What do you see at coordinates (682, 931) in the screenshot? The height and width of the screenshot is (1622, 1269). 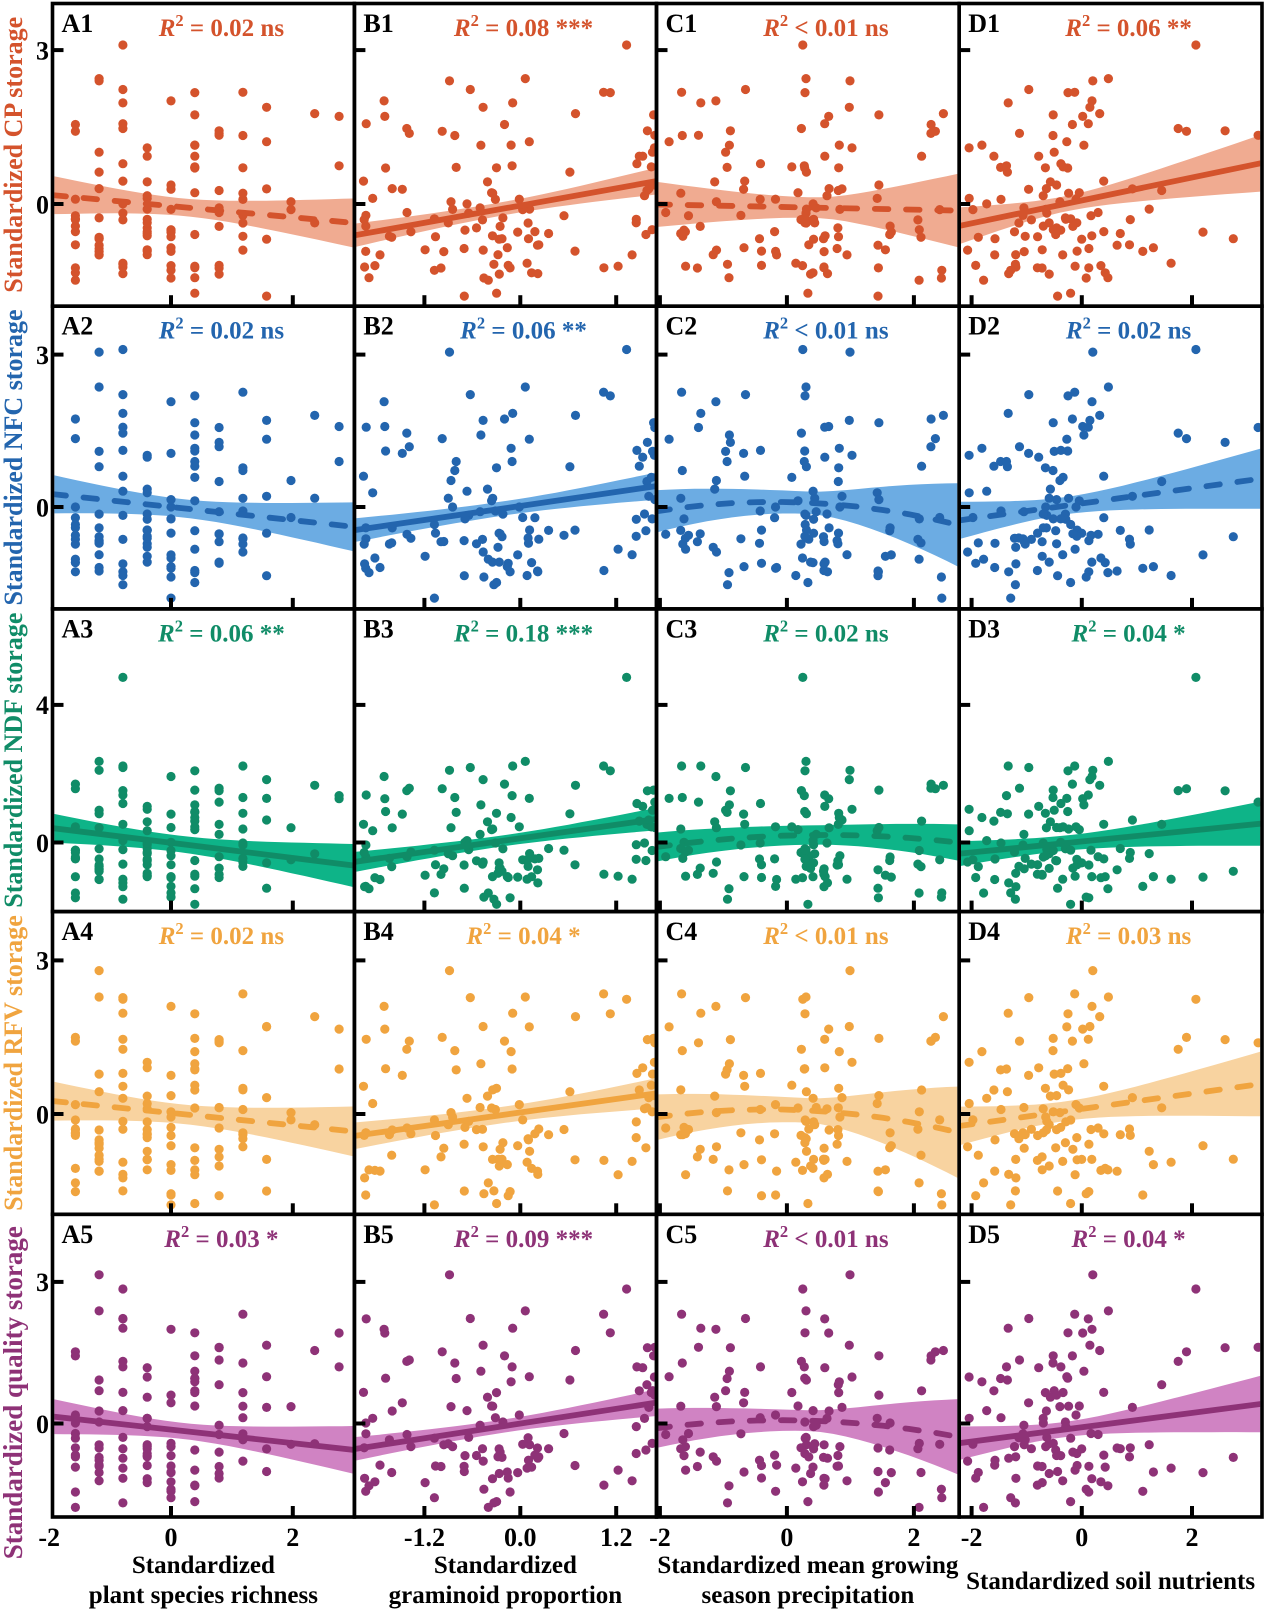 I see `svg-text: C4` at bounding box center [682, 931].